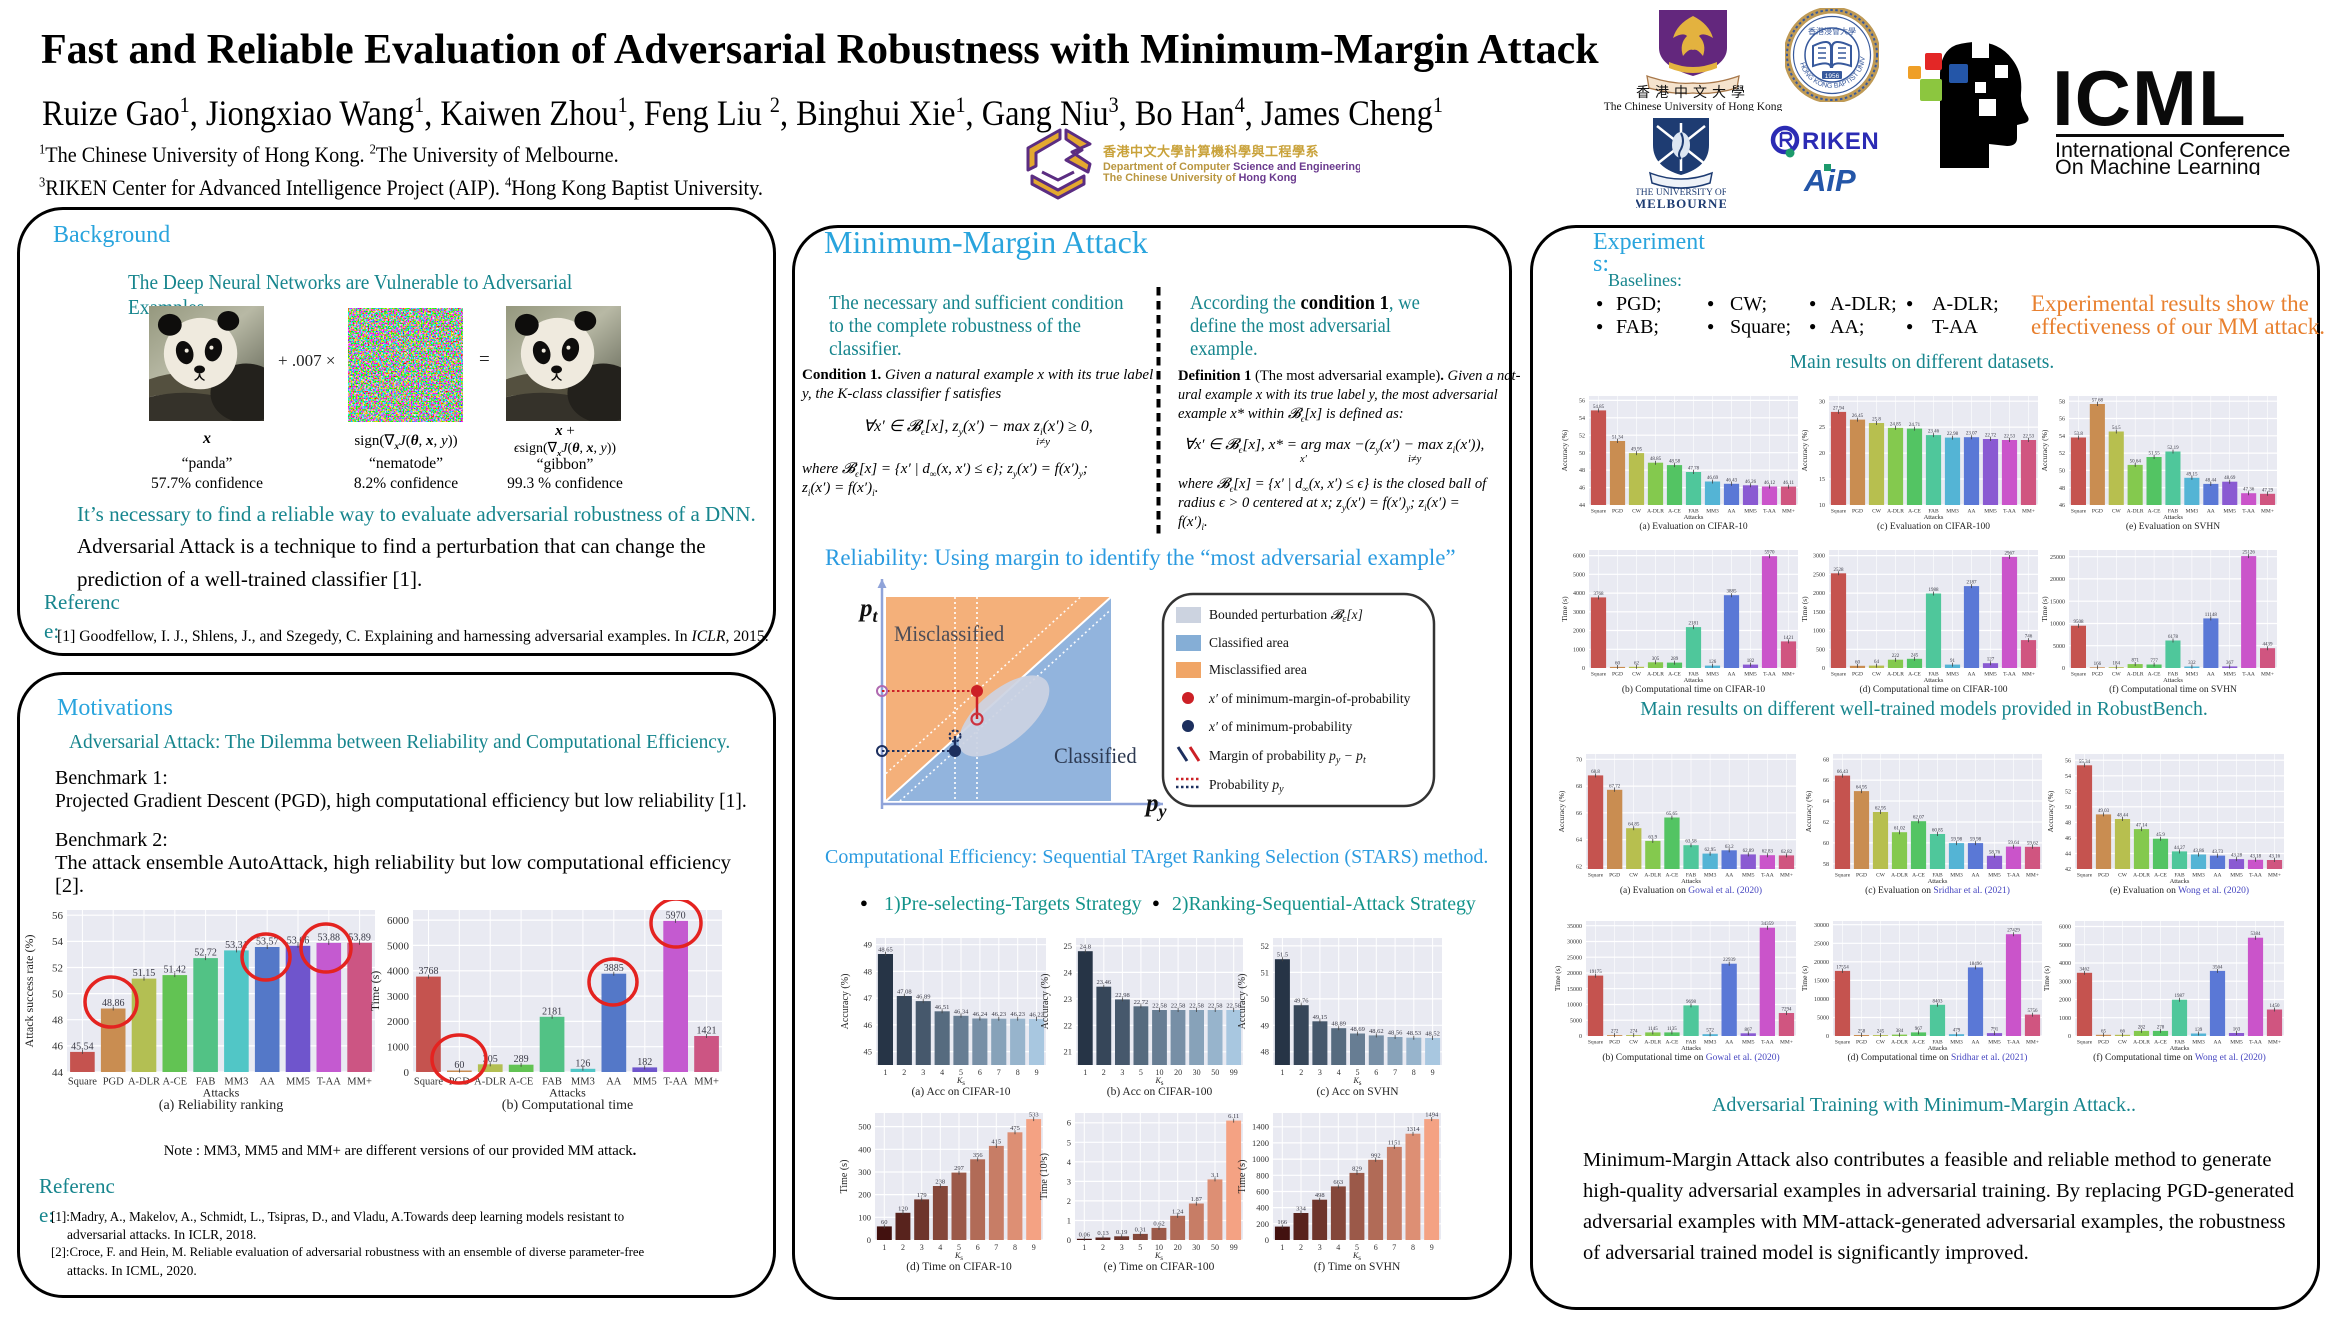 This screenshot has width=2339, height=1321. I want to click on svg-text: 48.65, so click(885, 950).